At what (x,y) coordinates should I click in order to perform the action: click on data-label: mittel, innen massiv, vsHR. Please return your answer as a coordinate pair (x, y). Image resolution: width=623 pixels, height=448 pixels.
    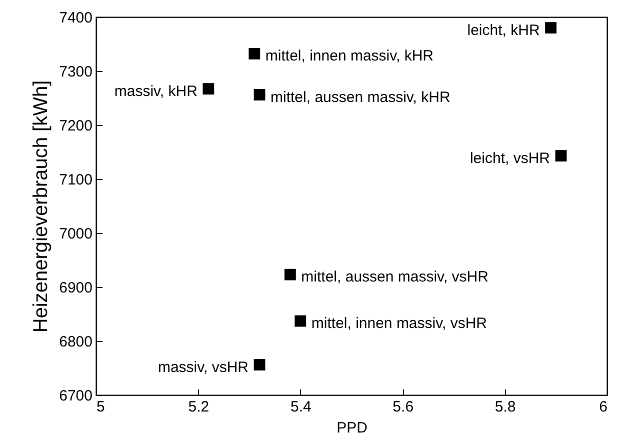
    Looking at the image, I should click on (399, 323).